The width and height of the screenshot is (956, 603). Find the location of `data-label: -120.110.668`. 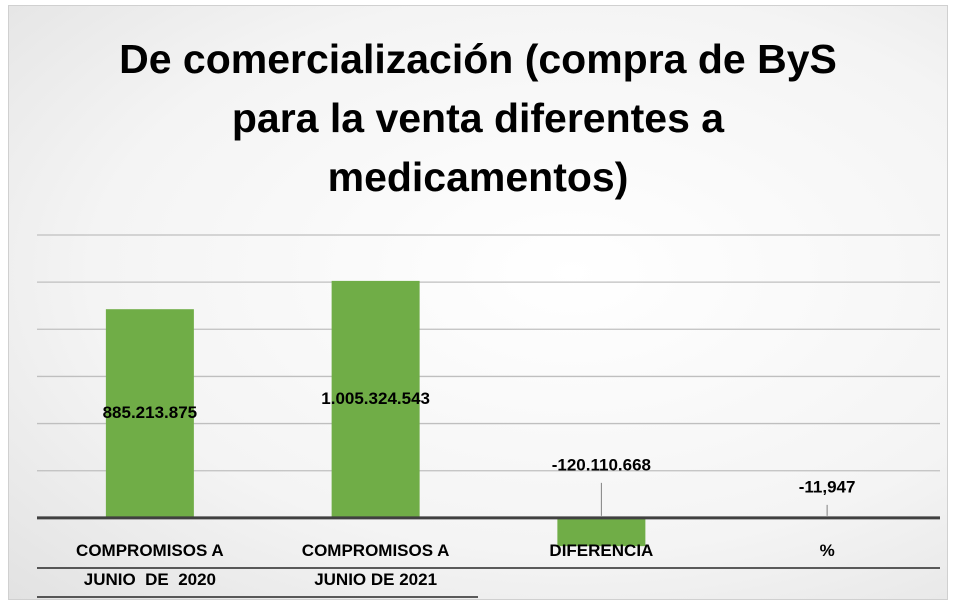

data-label: -120.110.668 is located at coordinates (601, 464).